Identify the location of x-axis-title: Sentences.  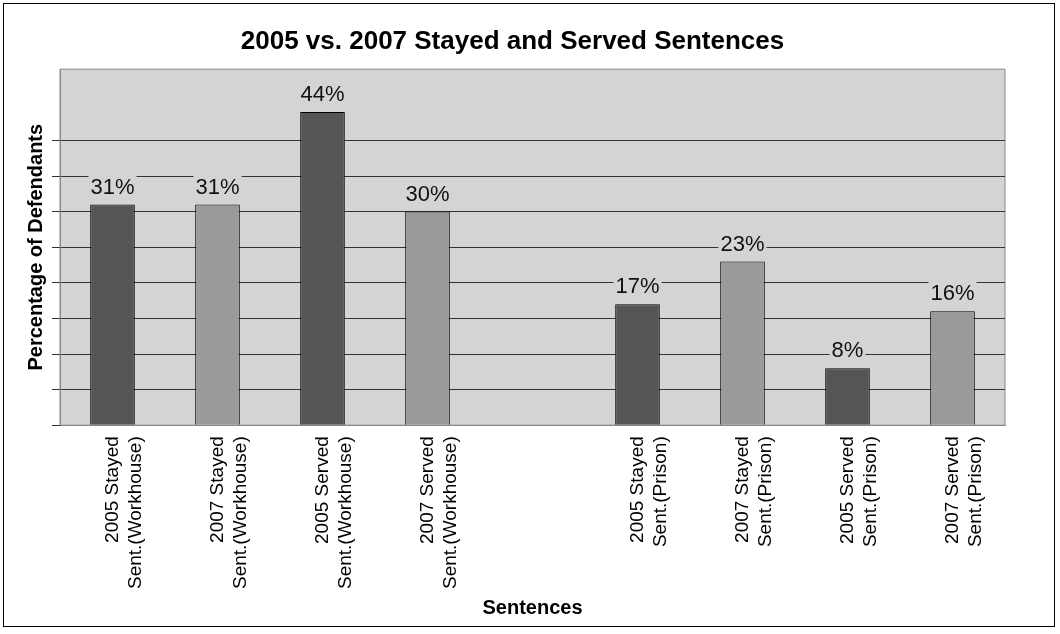
(532, 606).